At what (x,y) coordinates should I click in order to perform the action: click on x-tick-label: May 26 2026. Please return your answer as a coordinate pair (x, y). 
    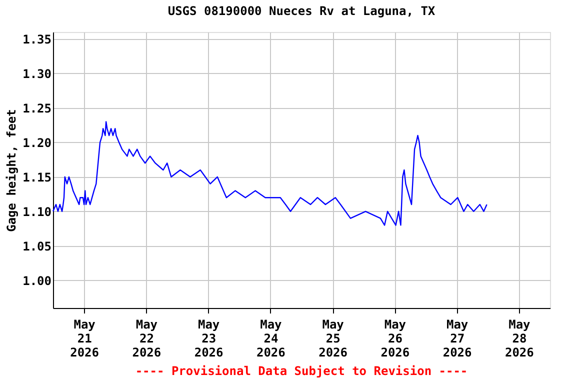
    Looking at the image, I should click on (395, 339).